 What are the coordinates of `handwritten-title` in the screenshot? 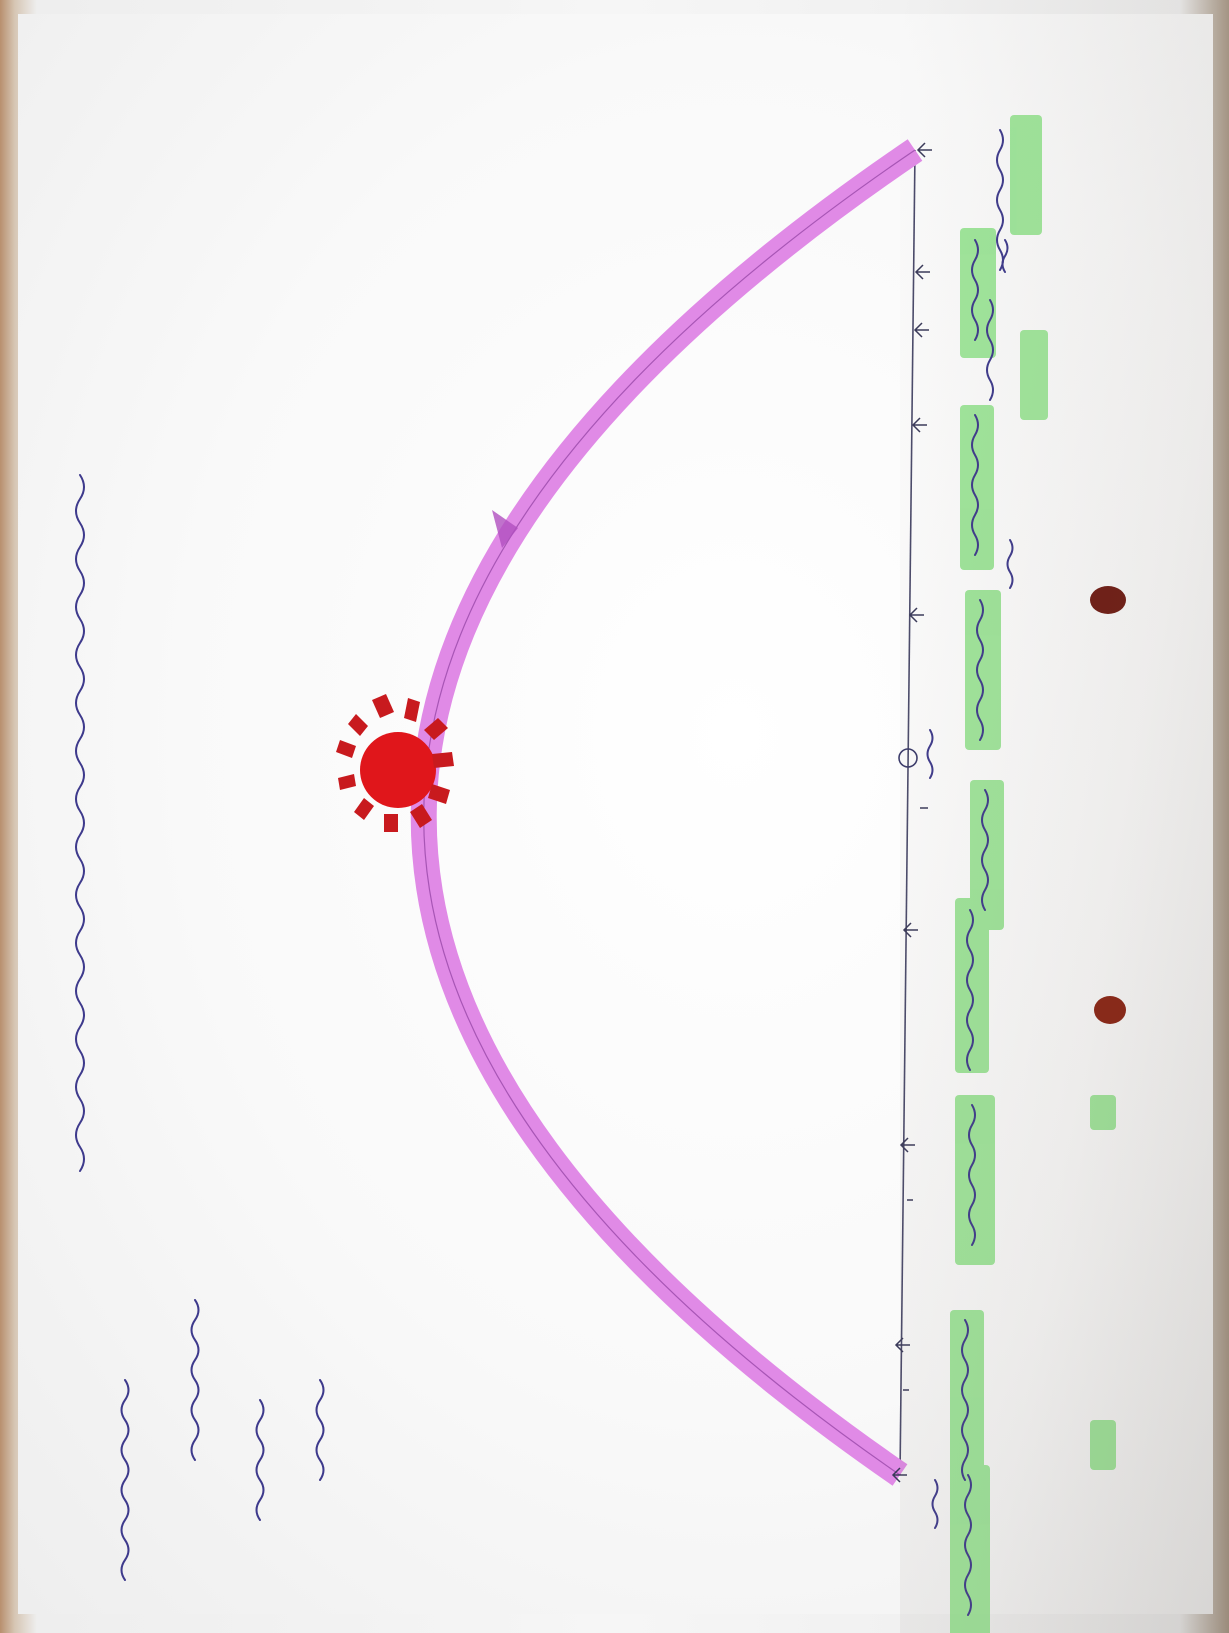 It's located at (80, 823).